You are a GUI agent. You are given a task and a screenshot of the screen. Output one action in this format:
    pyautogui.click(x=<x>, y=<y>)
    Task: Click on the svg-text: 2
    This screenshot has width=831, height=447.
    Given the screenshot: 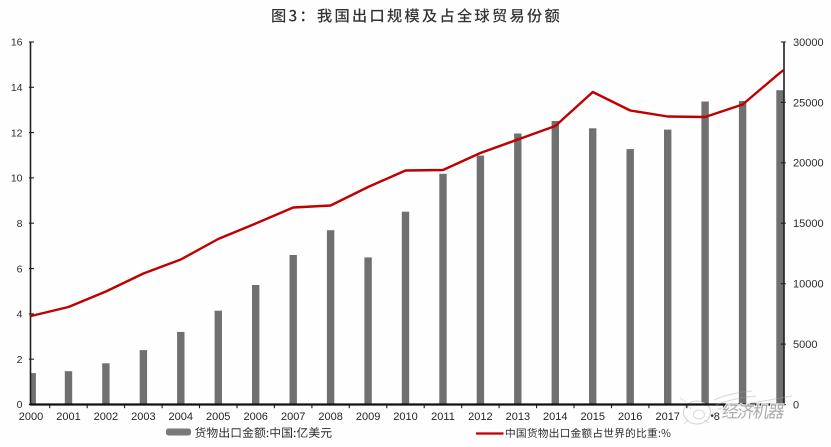 What is the action you would take?
    pyautogui.click(x=20, y=360)
    